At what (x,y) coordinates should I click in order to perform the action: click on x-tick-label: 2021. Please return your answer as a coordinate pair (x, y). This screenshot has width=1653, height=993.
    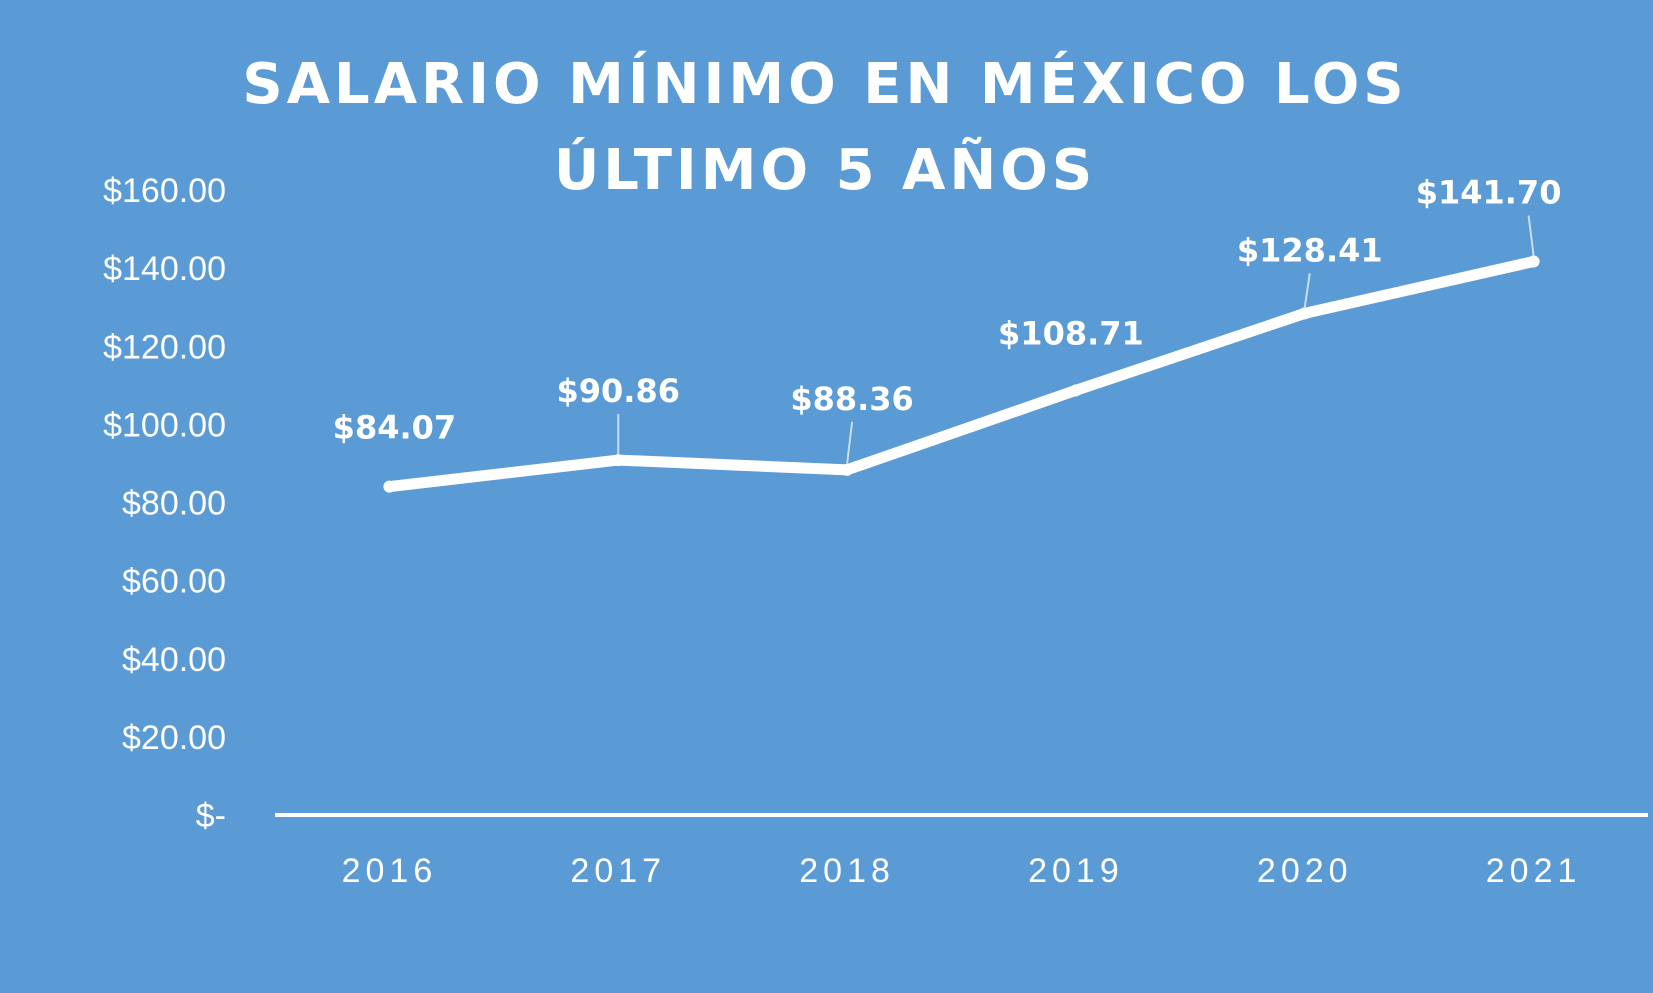
    Looking at the image, I should click on (1534, 871).